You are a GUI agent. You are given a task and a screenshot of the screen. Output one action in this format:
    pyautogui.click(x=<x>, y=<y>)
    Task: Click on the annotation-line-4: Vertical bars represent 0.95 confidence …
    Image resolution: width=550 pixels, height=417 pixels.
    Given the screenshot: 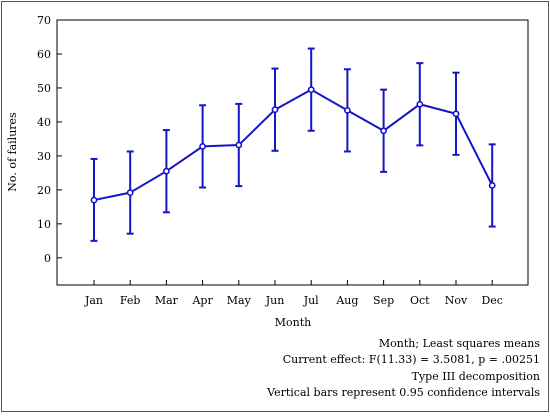 What is the action you would take?
    pyautogui.click(x=403, y=392)
    